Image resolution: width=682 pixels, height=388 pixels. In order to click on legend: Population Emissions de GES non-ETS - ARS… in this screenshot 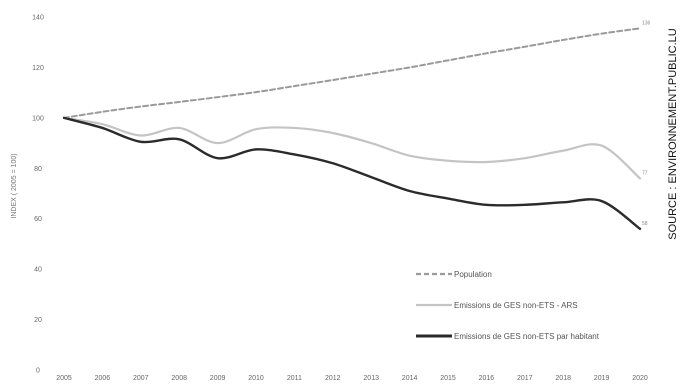, I will do `click(508, 305)`.